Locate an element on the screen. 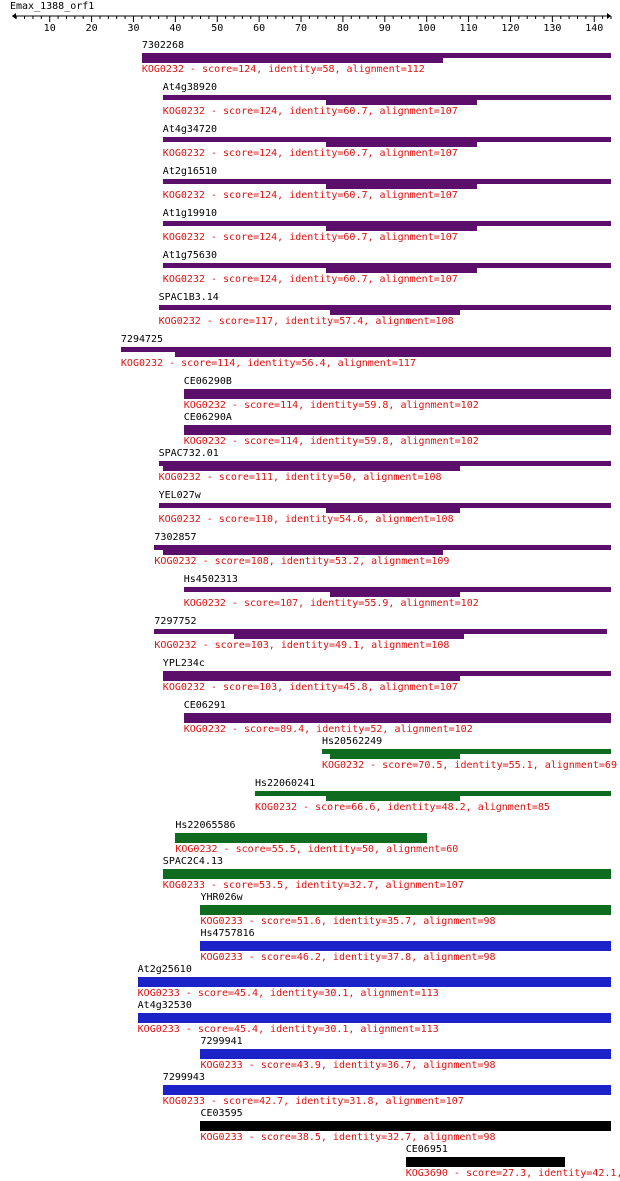 Image resolution: width=620 pixels, height=1181 pixels. hit-name: Hs20562249 is located at coordinates (352, 741).